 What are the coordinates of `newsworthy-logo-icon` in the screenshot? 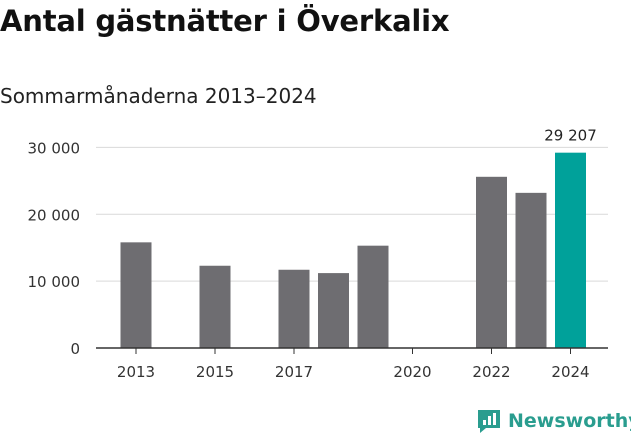 It's located at (489, 421).